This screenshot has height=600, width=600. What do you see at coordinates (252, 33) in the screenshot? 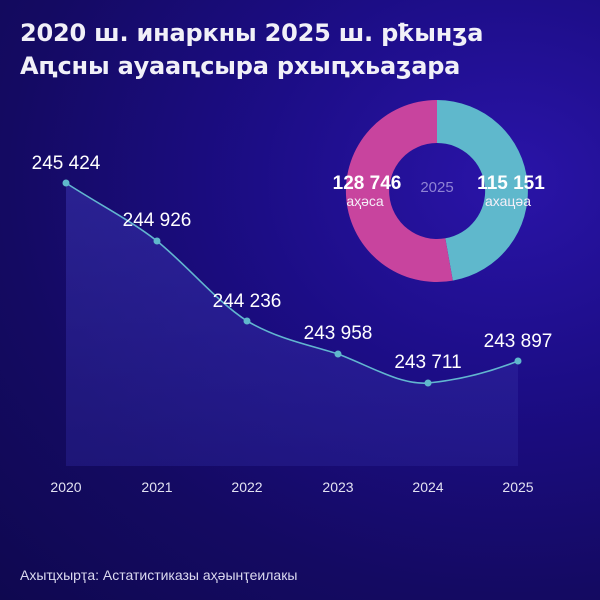
I see `title-line-1: 2020 ш. инаркны 2025 ш. рҟынӡа` at bounding box center [252, 33].